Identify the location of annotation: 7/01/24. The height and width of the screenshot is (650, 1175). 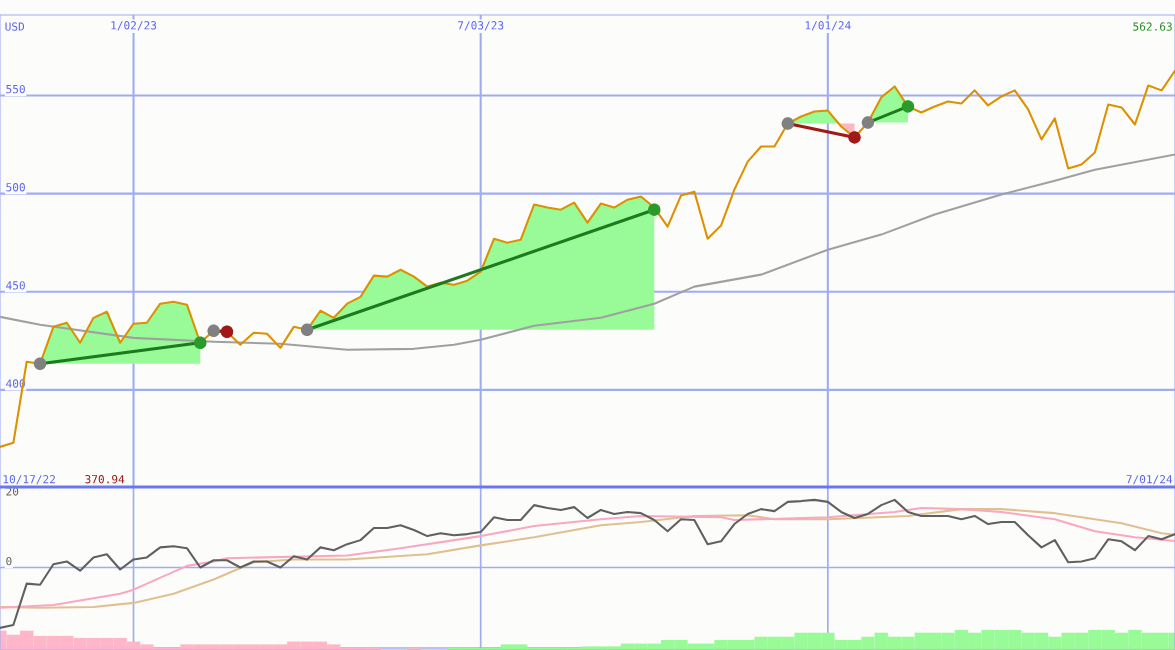
(1149, 480).